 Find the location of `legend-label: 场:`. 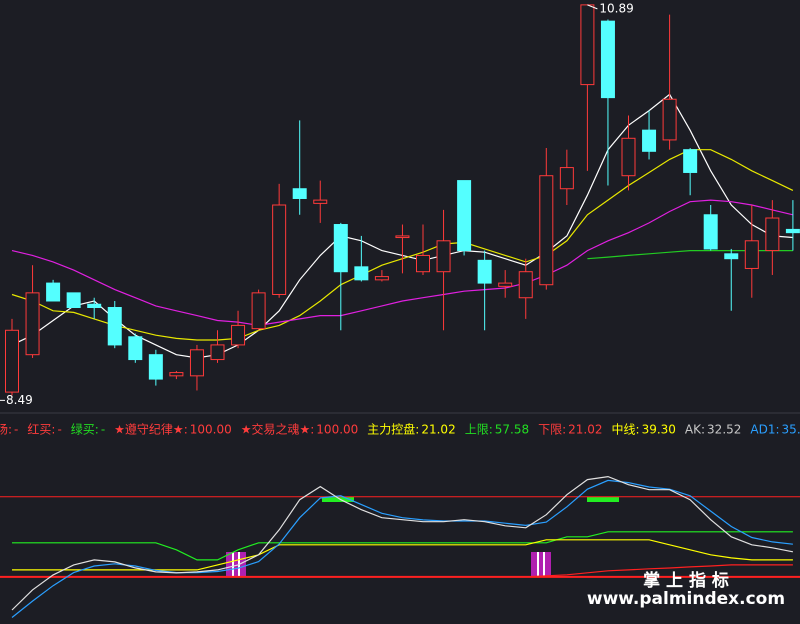

legend-label: 场: is located at coordinates (6, 430).